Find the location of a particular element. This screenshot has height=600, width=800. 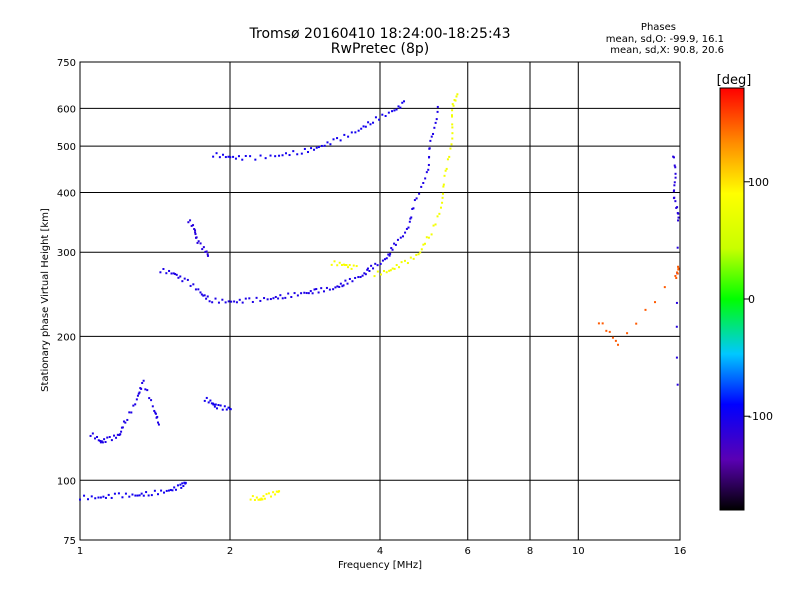

chart-title: Tromsø 20160410 18:24:00-18:25:43 is located at coordinates (380, 34).